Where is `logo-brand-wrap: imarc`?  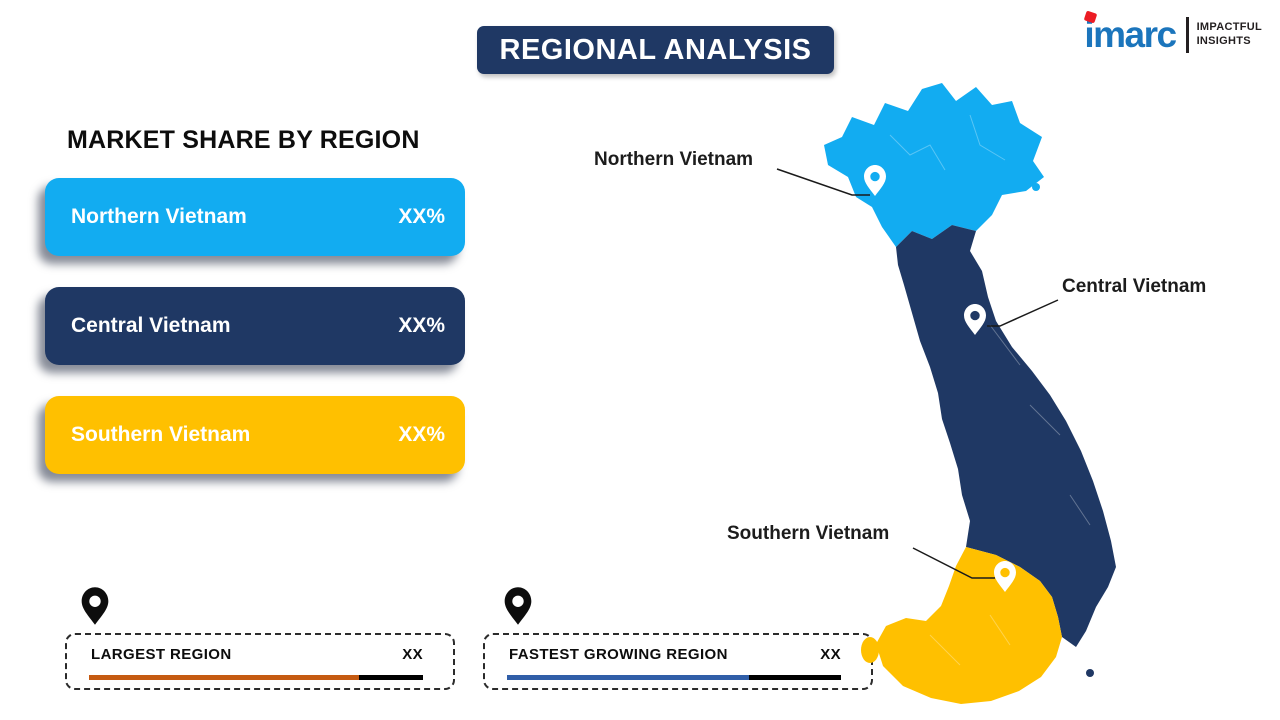
logo-brand-wrap: imarc is located at coordinates (1130, 32).